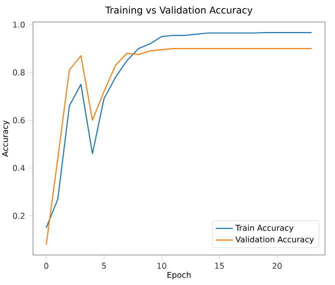 The width and height of the screenshot is (335, 285). I want to click on x-tick-label: 20, so click(277, 265).